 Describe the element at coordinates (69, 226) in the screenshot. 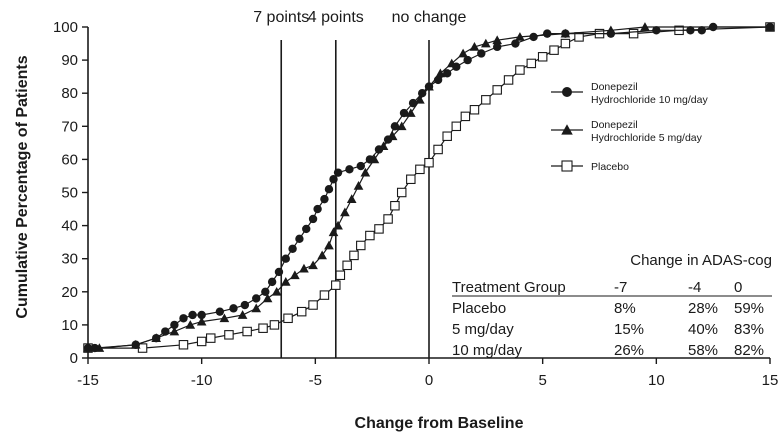

I see `y-tick-label: 40` at that location.